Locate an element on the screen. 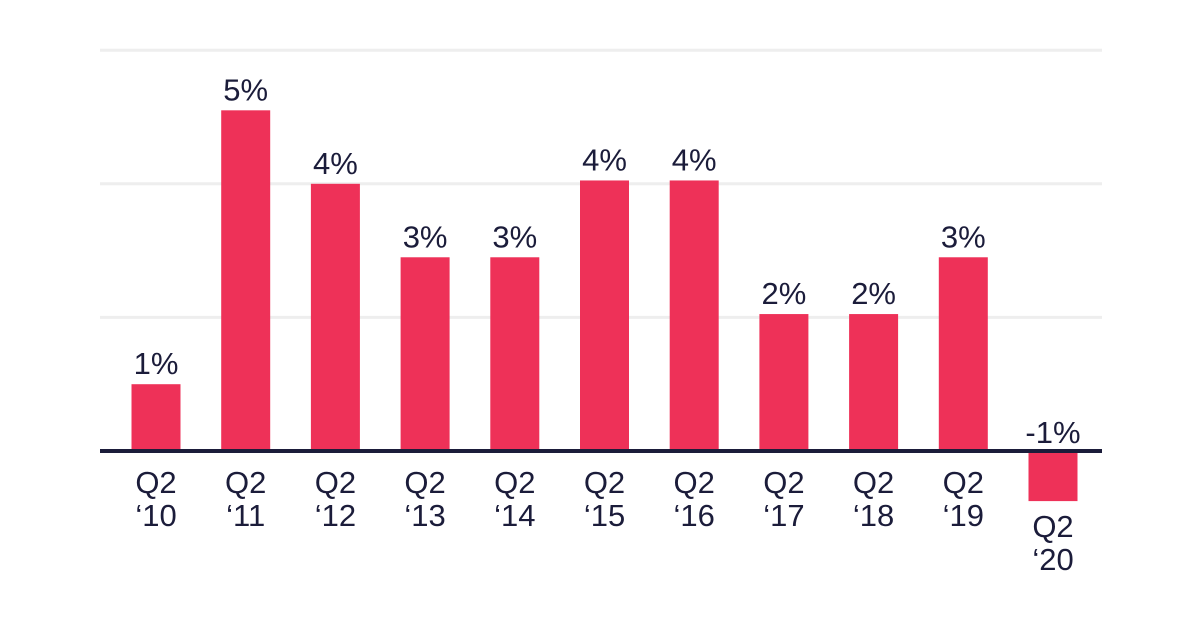  data-label: 1% is located at coordinates (156, 363).